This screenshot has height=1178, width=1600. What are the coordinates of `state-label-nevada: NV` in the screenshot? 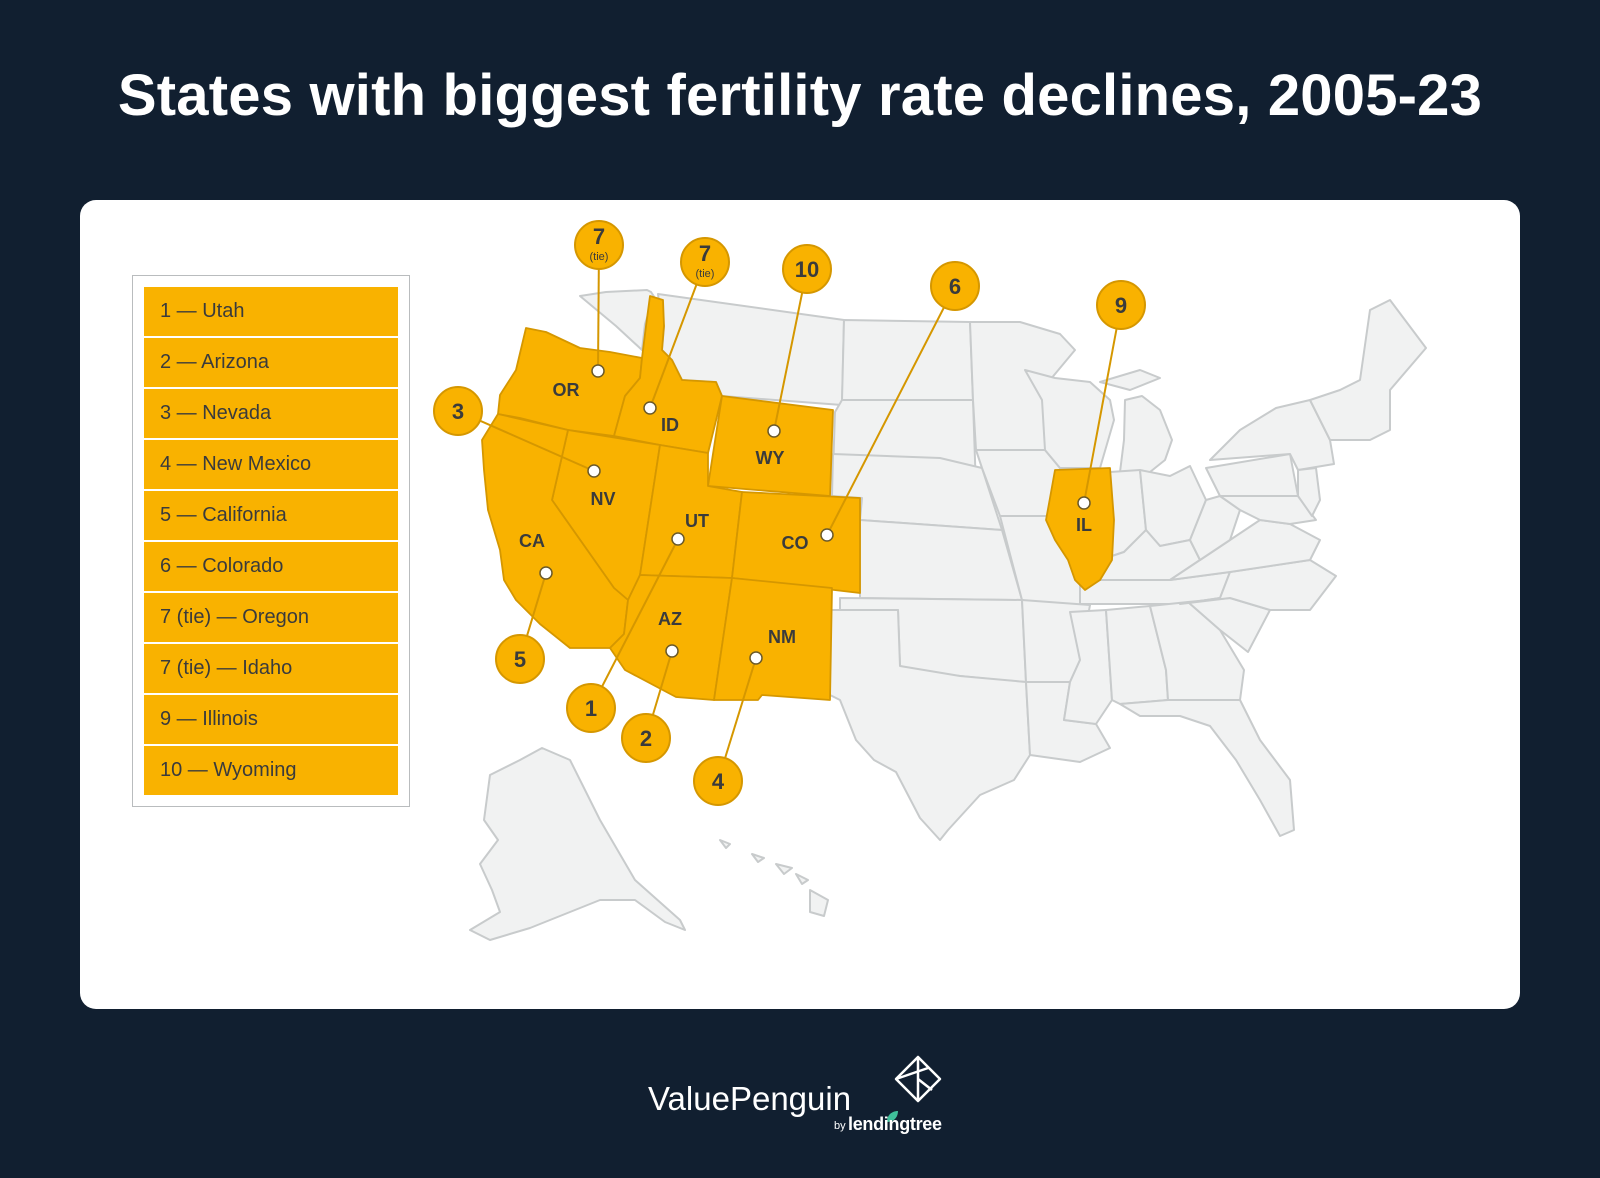 It's located at (602, 499).